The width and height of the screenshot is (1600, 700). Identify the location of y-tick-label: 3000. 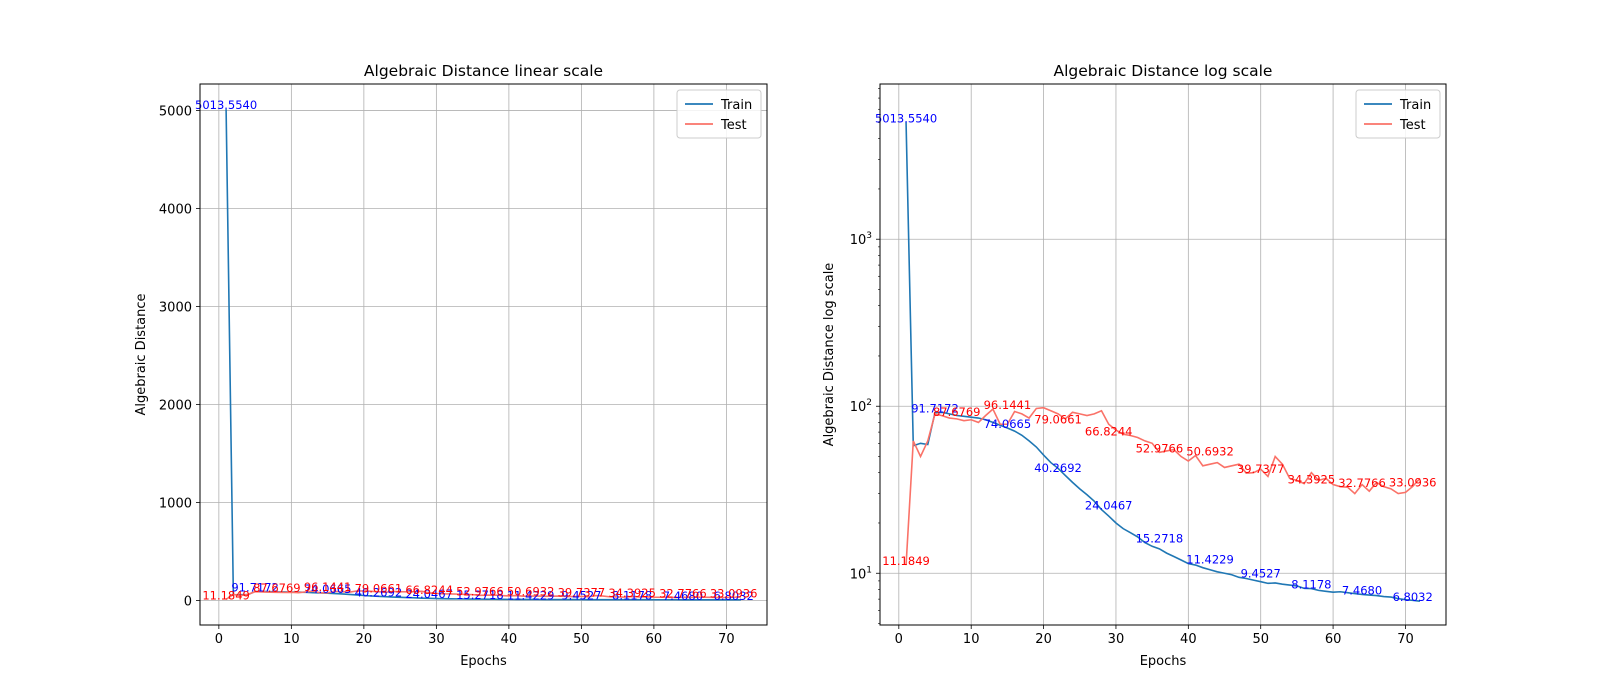
(175, 307).